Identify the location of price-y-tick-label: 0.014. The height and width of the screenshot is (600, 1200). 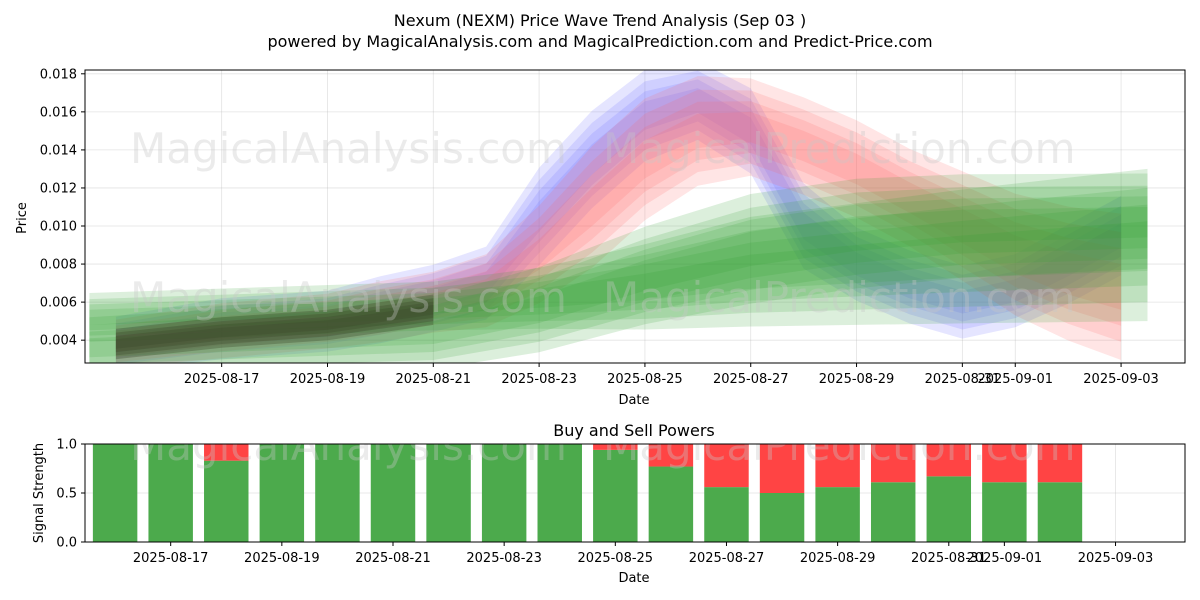
(58, 150).